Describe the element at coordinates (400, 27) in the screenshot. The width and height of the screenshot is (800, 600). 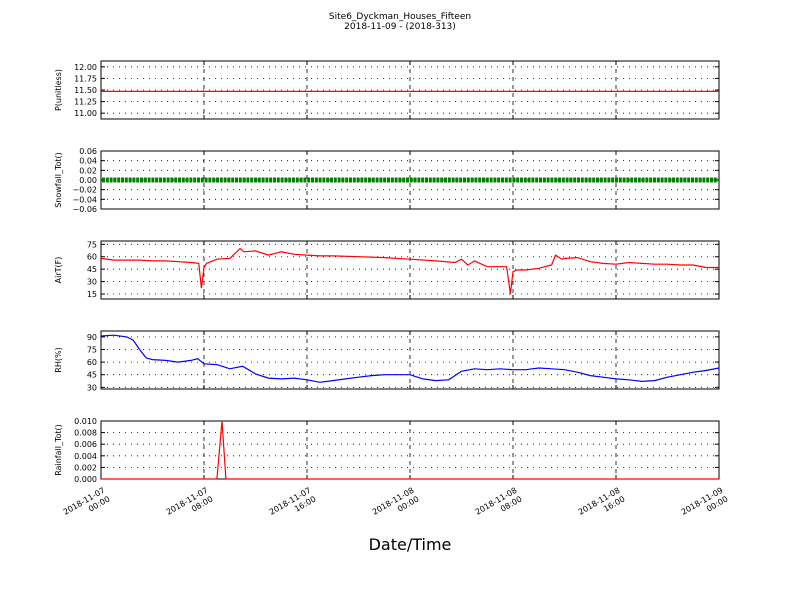
I see `chart-subtitle: 2018-11-09 - (2018-313)` at that location.